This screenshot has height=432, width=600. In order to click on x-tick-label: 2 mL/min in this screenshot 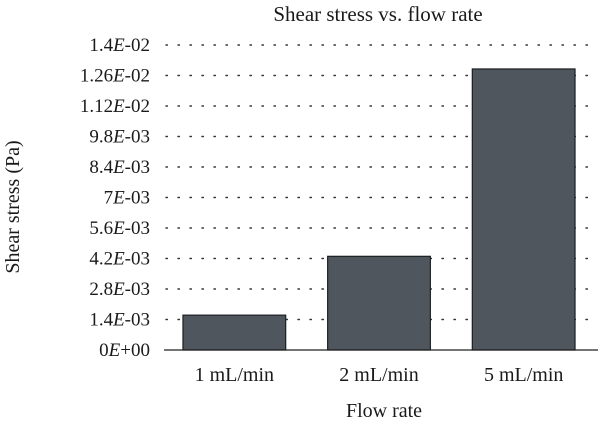, I will do `click(378, 375)`.